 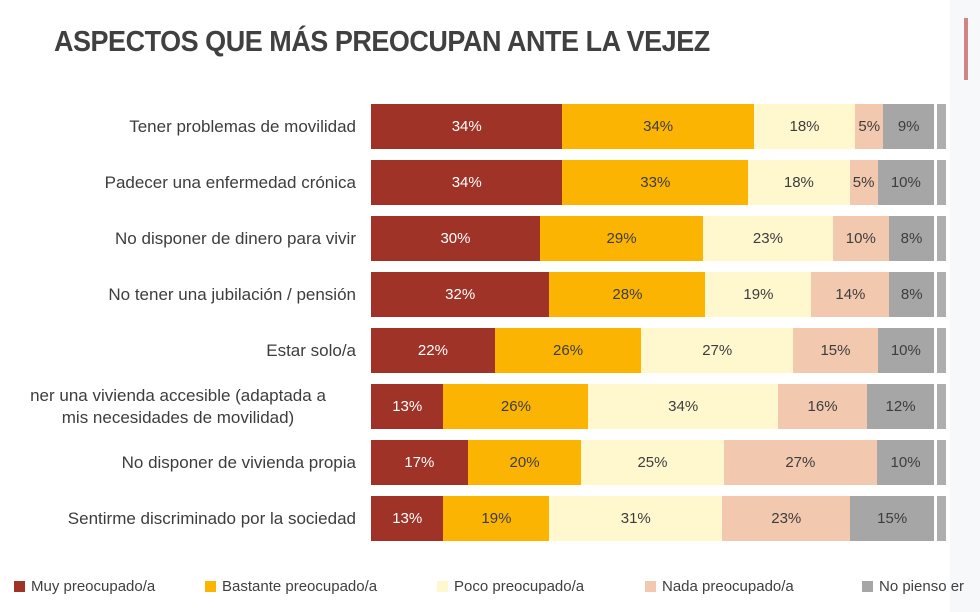 What do you see at coordinates (636, 518) in the screenshot?
I see `bar-segment: 31%` at bounding box center [636, 518].